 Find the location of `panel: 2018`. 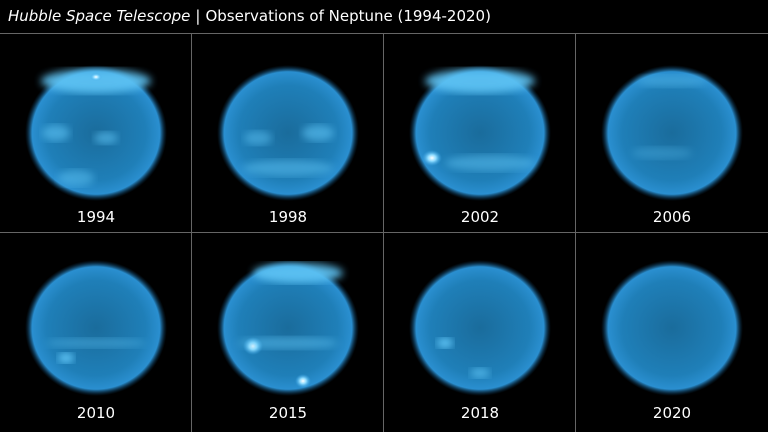

panel: 2018 is located at coordinates (480, 341).